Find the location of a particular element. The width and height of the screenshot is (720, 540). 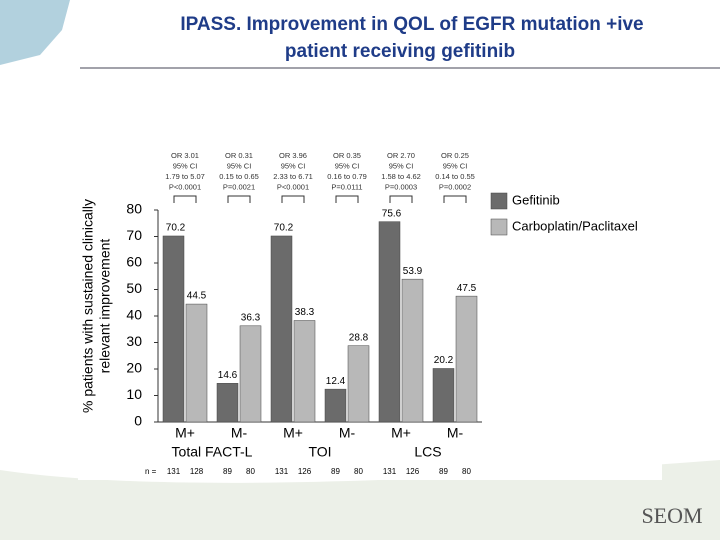

value-label: 53.9 is located at coordinates (413, 271).